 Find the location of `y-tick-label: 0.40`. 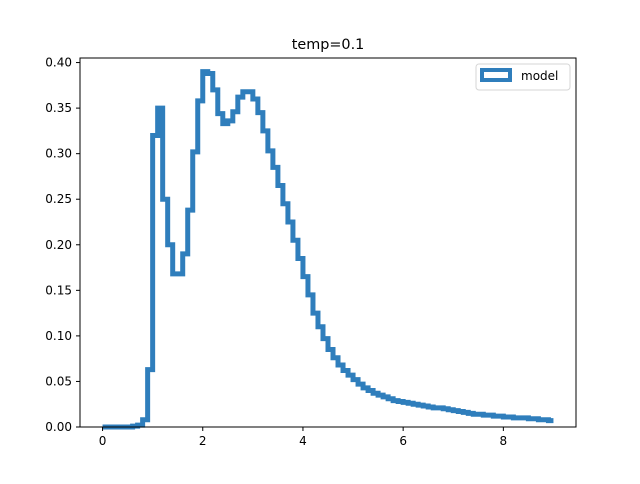

y-tick-label: 0.40 is located at coordinates (58, 63).